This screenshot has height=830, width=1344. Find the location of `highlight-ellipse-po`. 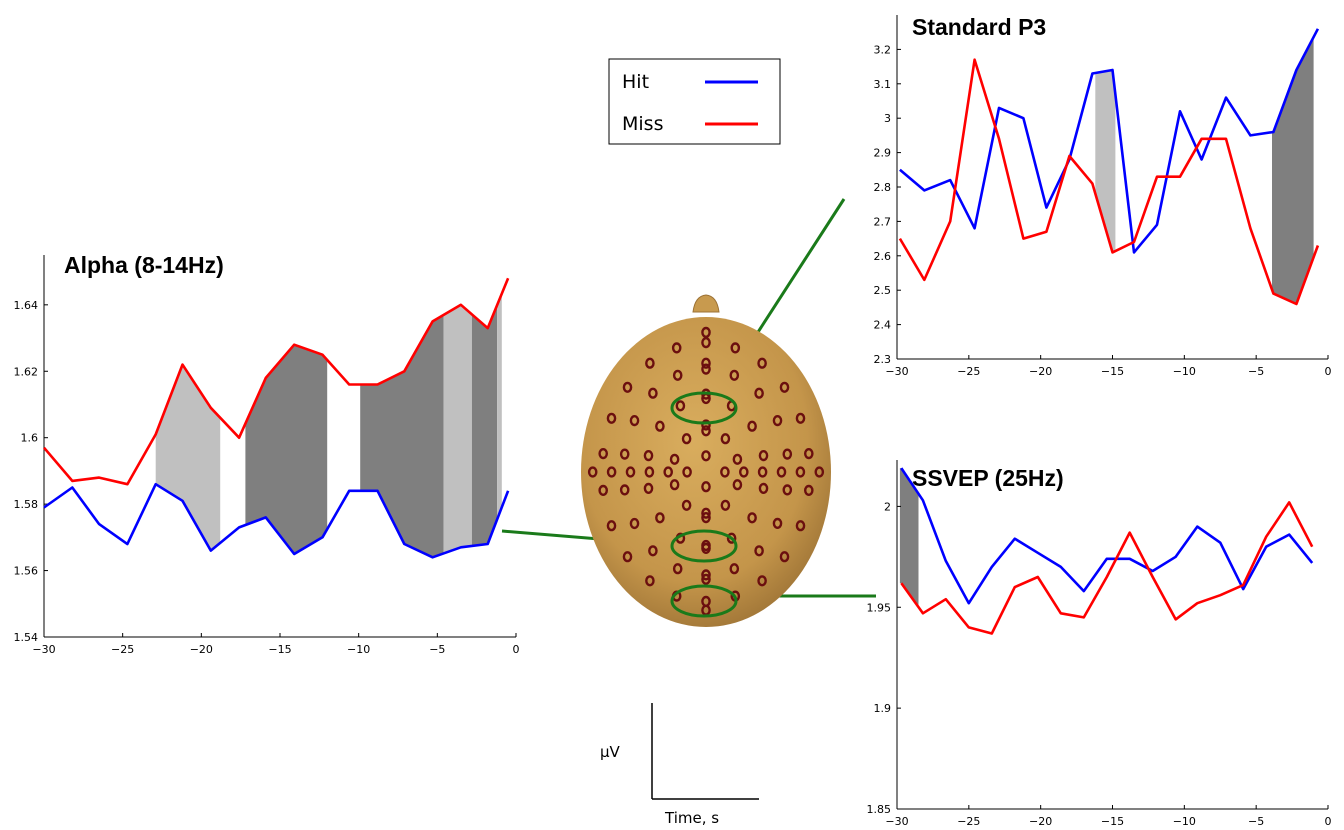

highlight-ellipse-po is located at coordinates (704, 546).